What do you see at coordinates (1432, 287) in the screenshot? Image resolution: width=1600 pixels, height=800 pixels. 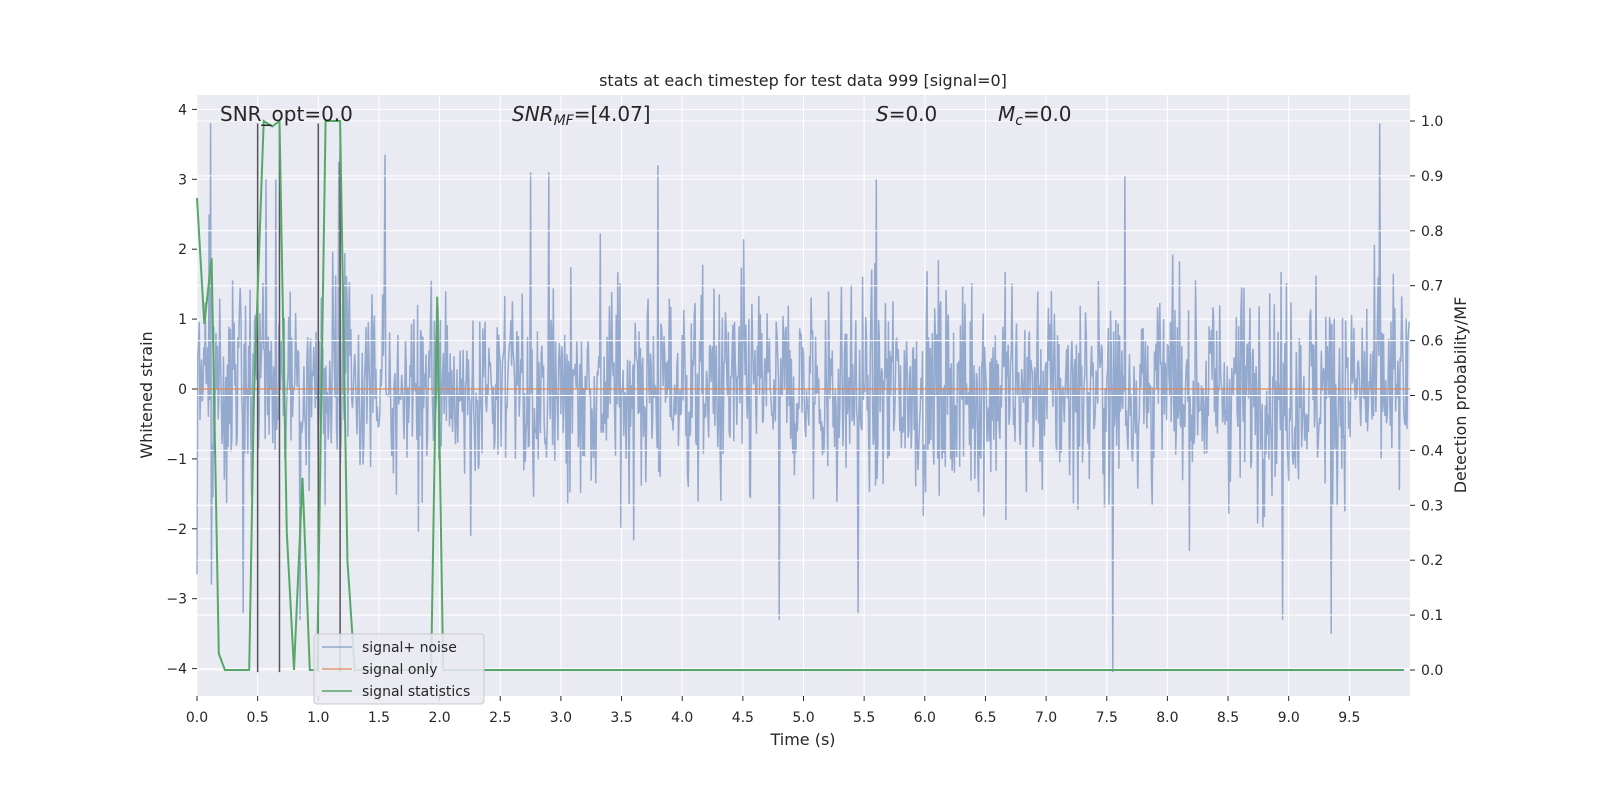 I see `y2-tick-label: 0.7` at bounding box center [1432, 287].